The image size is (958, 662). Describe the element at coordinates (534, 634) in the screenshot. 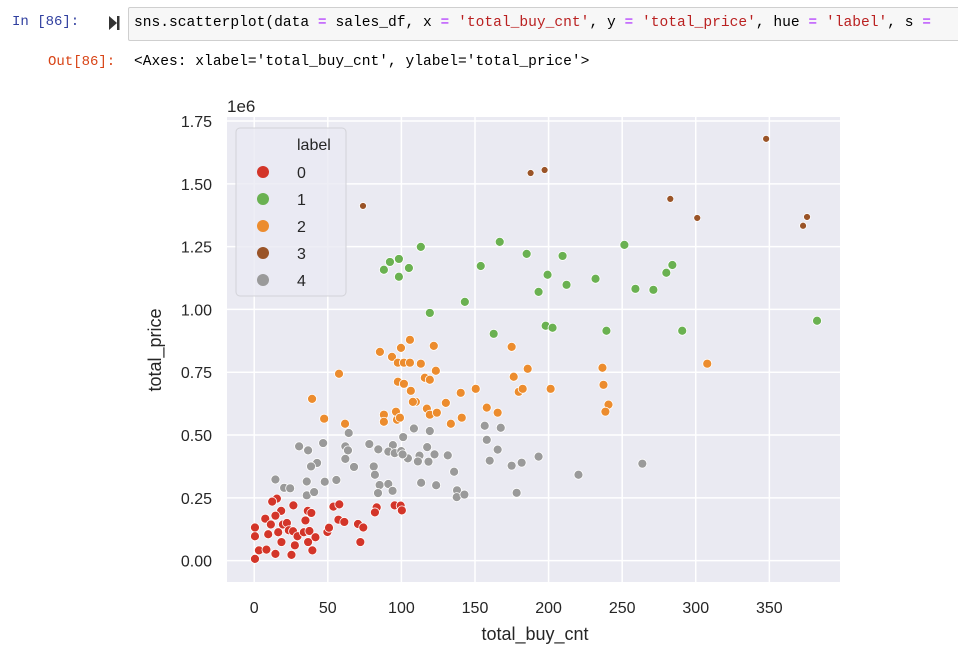

I see `x-axis-label: total_buy_cnt` at that location.